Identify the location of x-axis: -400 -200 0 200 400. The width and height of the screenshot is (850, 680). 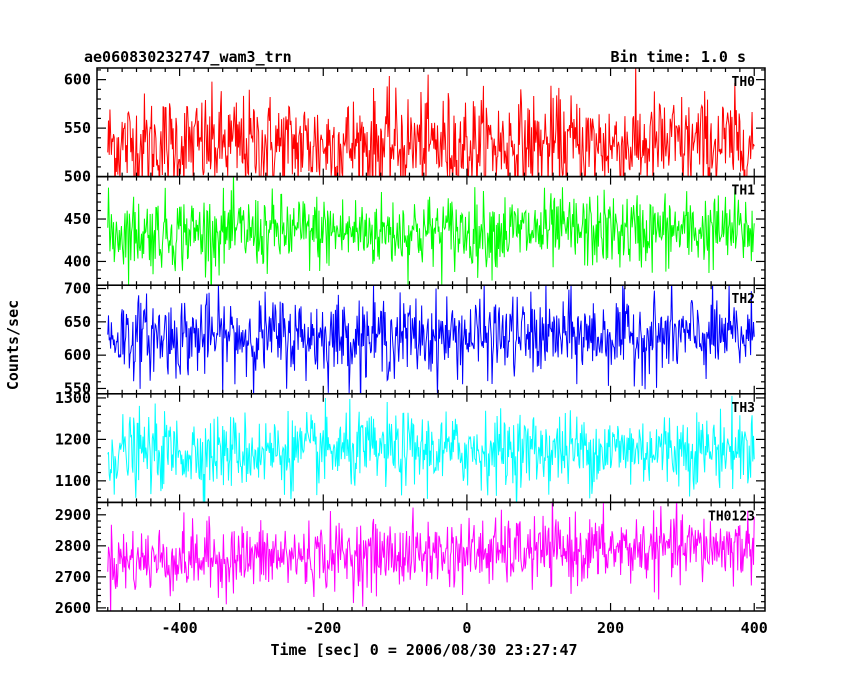
(465, 628).